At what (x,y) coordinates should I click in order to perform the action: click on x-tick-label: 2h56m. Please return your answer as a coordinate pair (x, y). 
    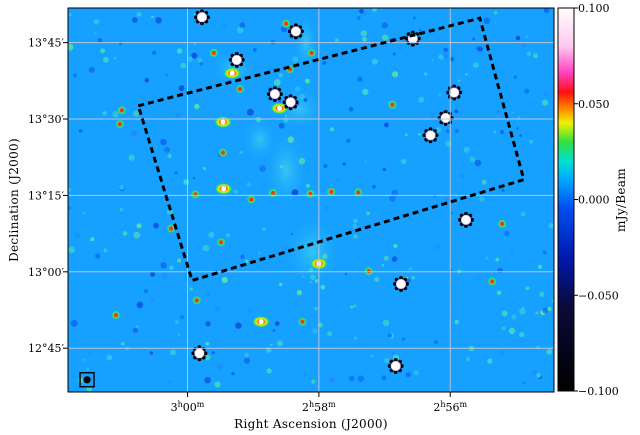
    Looking at the image, I should click on (450, 407).